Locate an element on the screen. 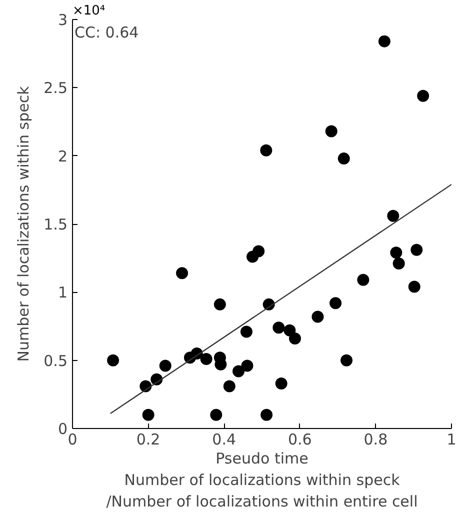 The width and height of the screenshot is (457, 513). x-tick-label: 0.2 is located at coordinates (148, 439).